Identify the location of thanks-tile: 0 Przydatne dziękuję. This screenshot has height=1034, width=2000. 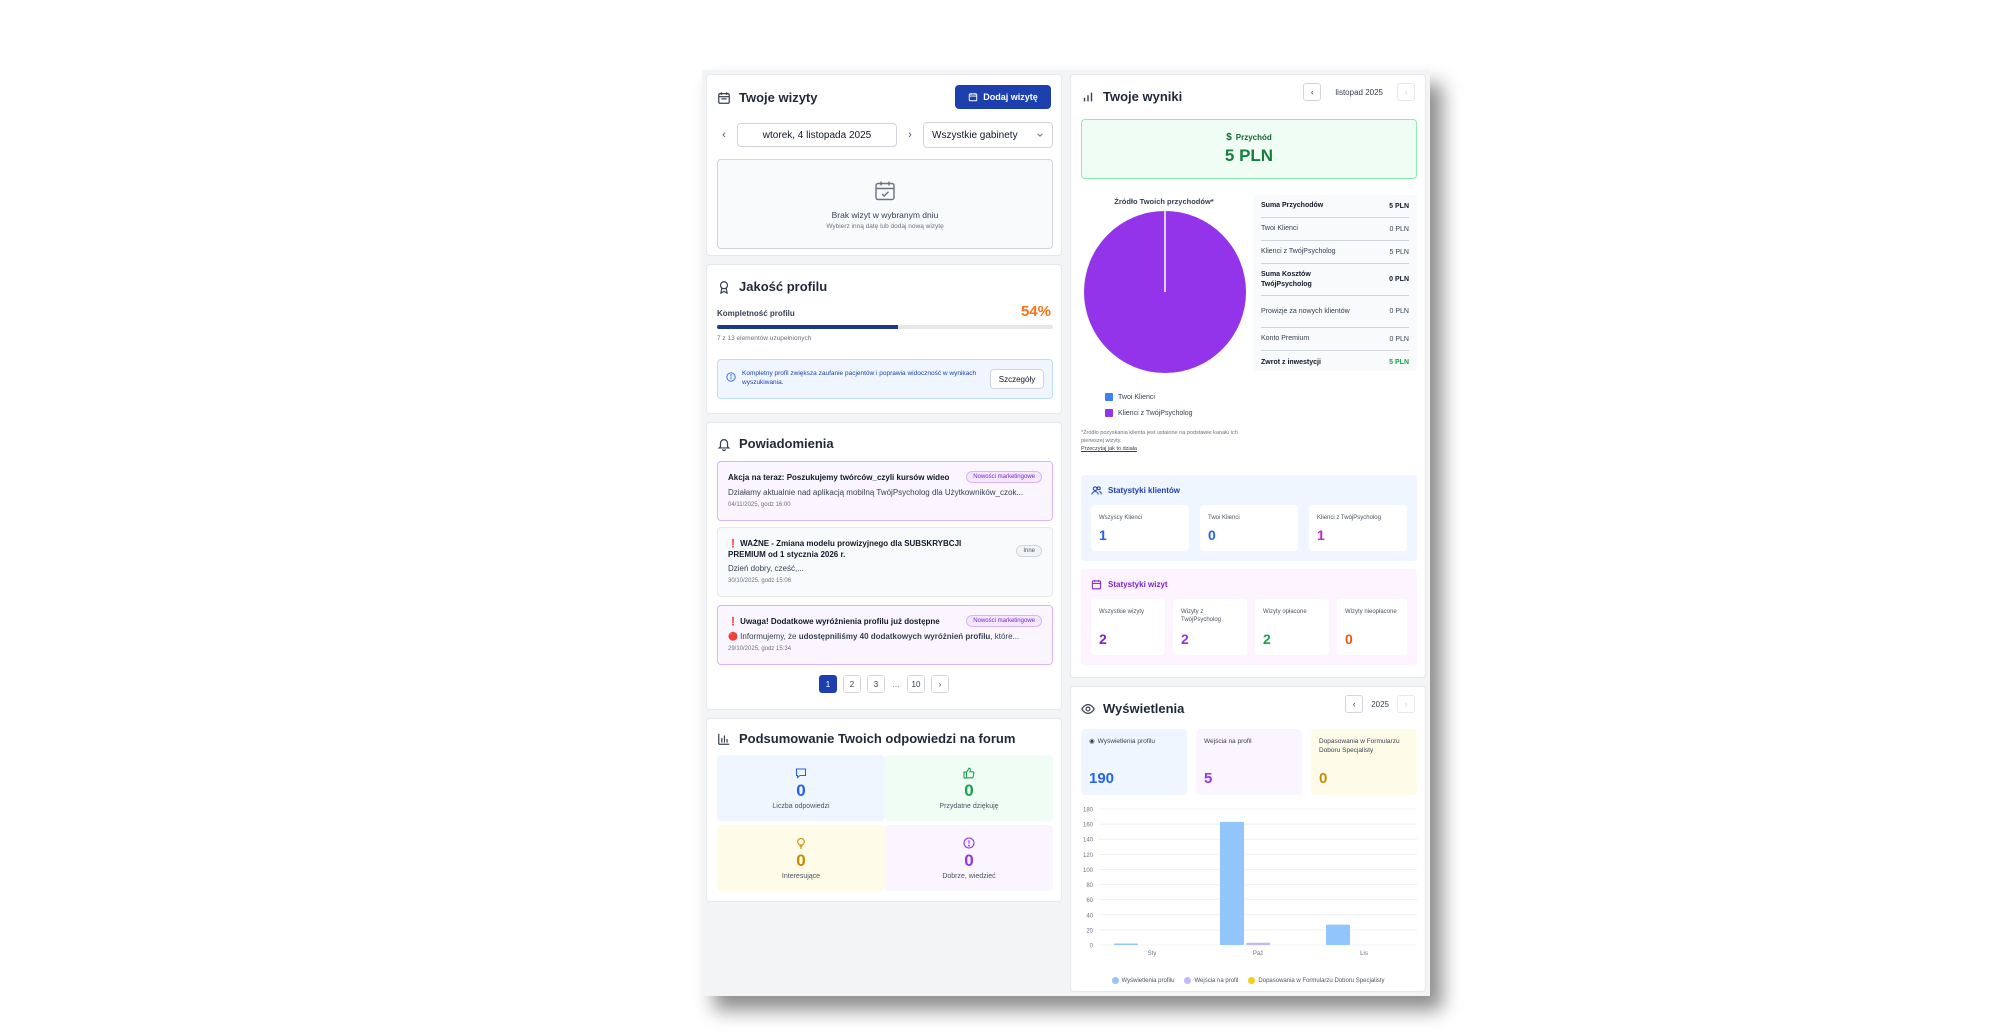
(969, 788).